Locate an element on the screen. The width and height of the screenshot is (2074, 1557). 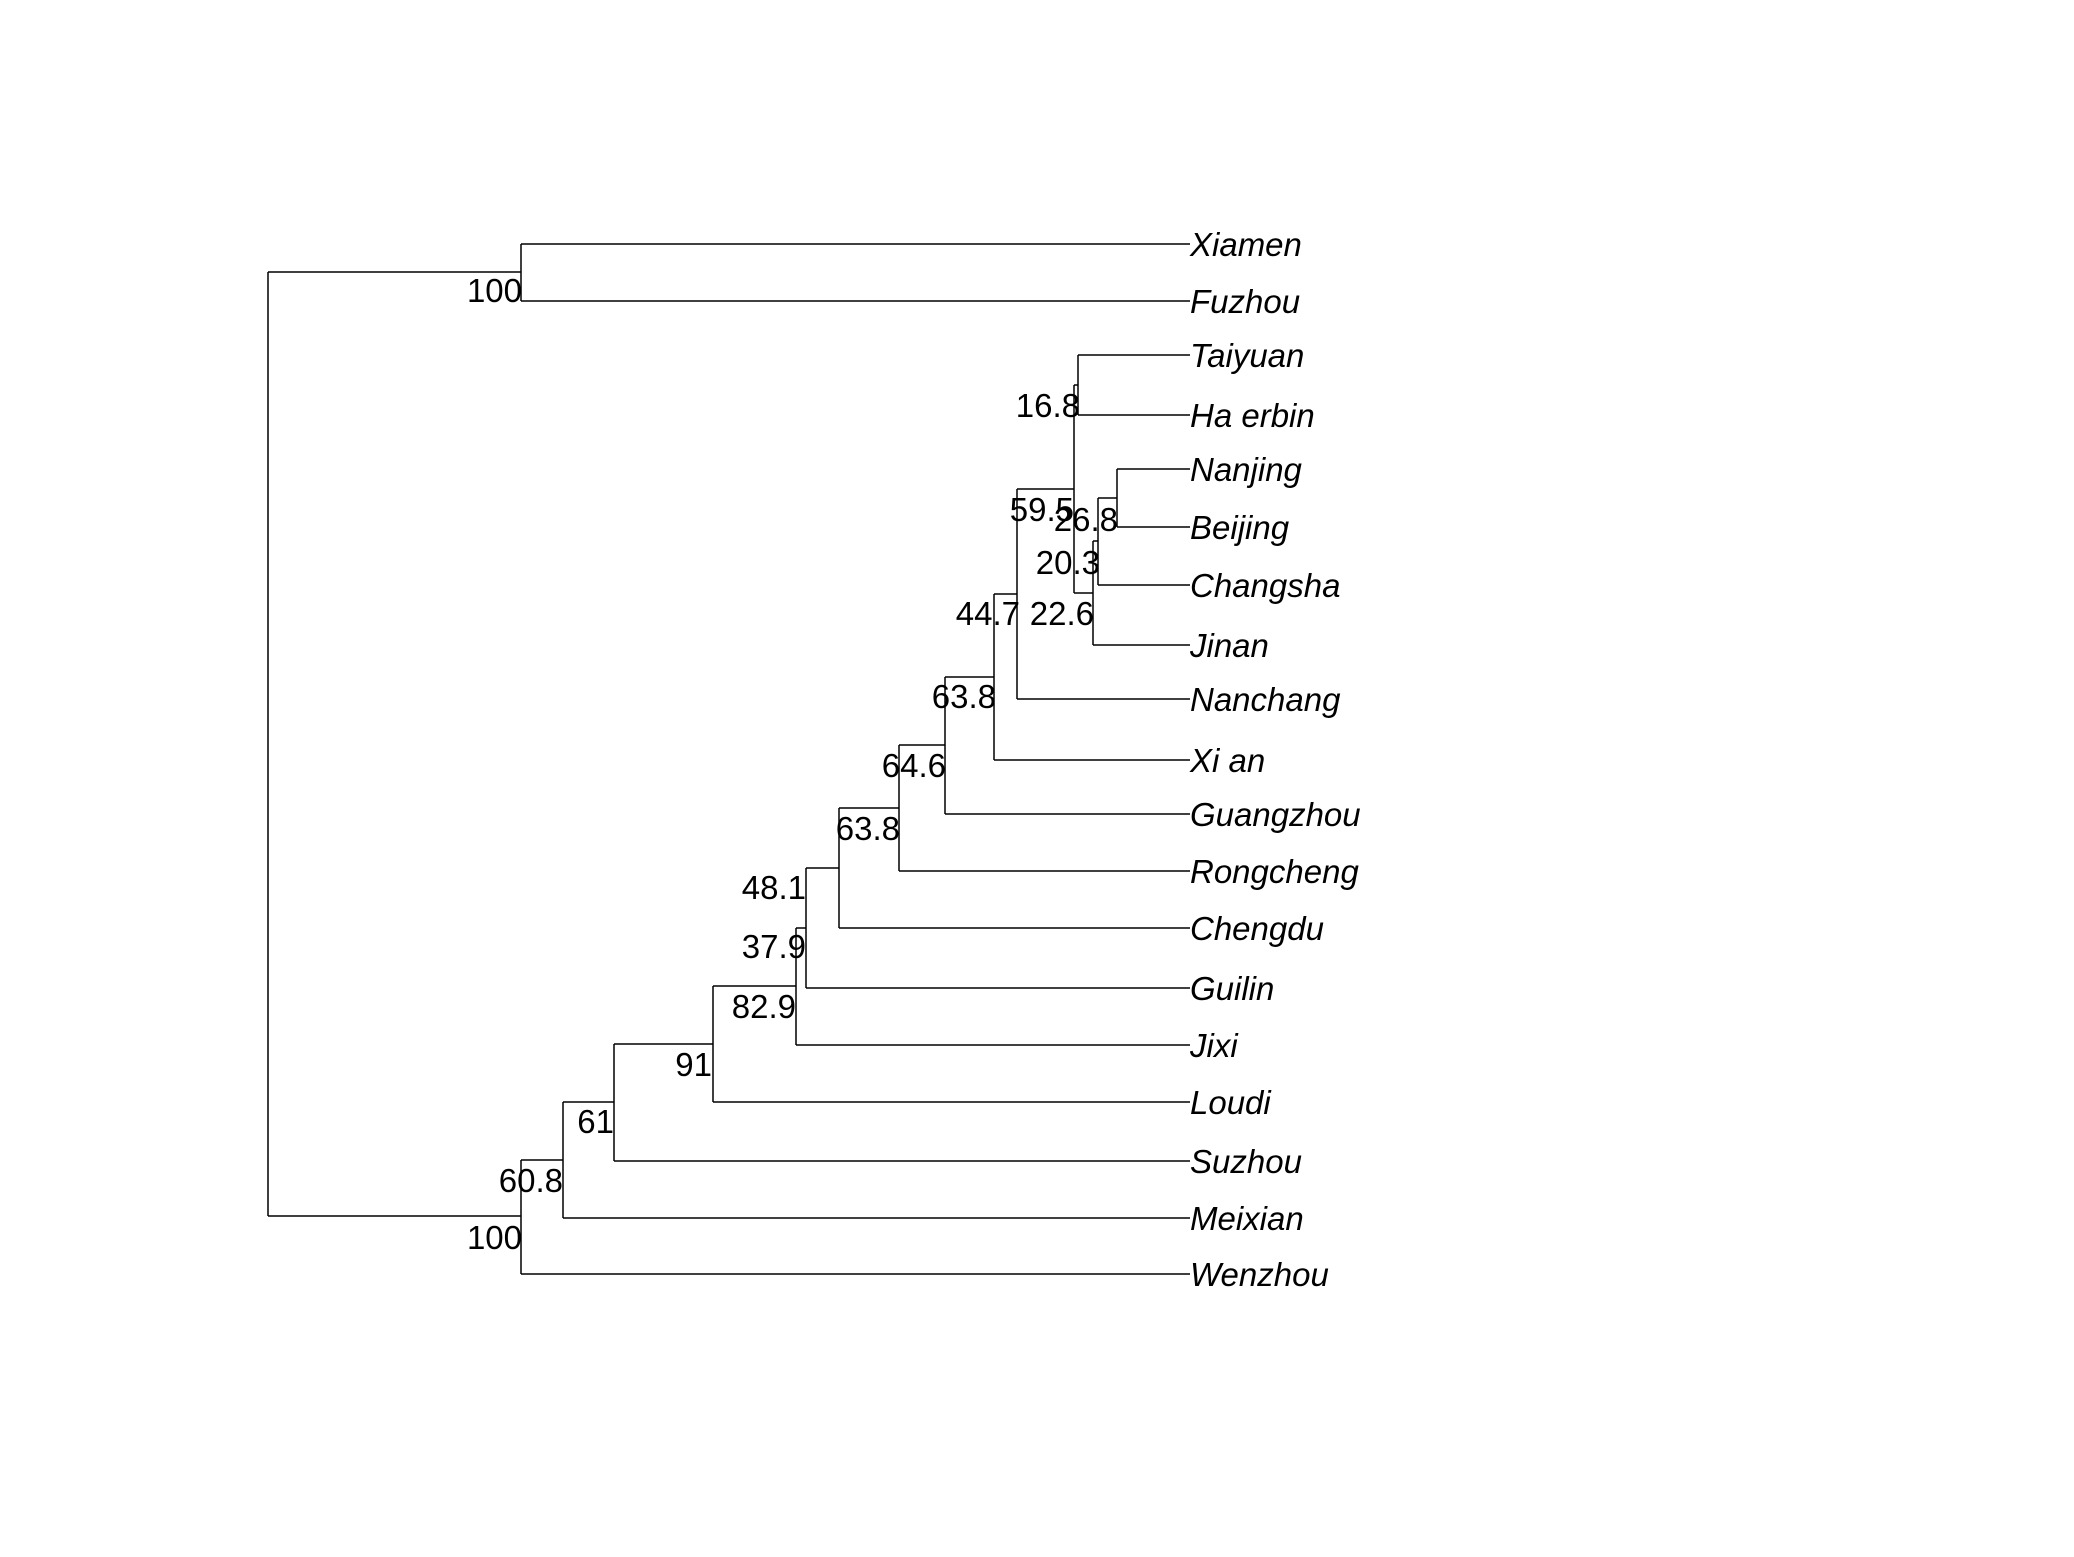
tip-label-suzhou: Suzhou is located at coordinates (1246, 1161).